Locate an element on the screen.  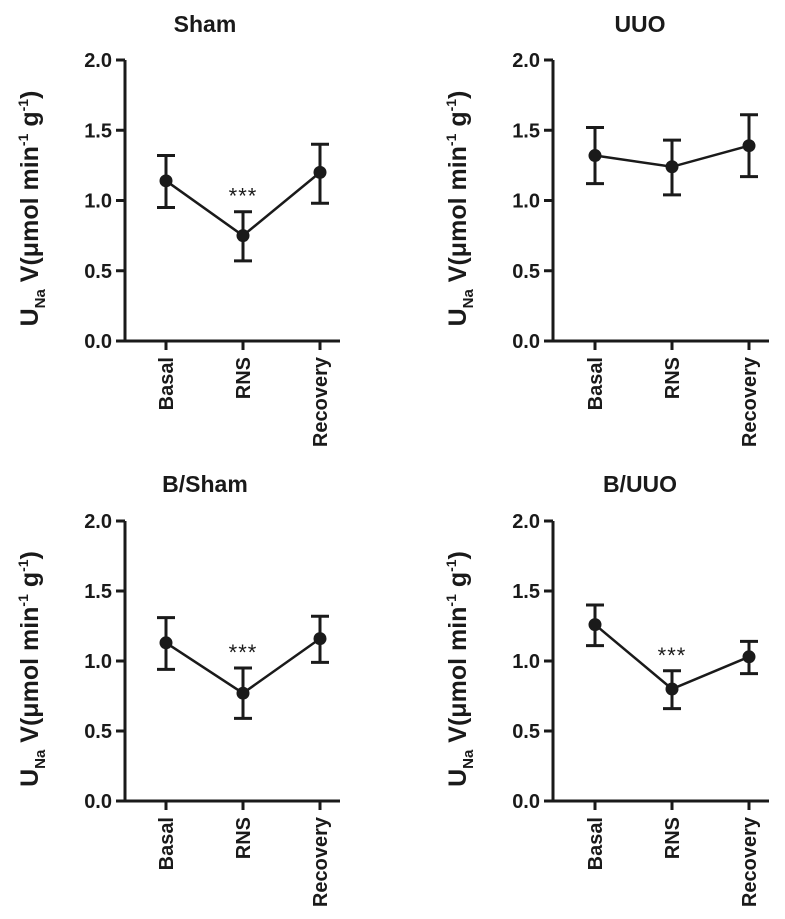
chart-title: Sham is located at coordinates (205, 24).